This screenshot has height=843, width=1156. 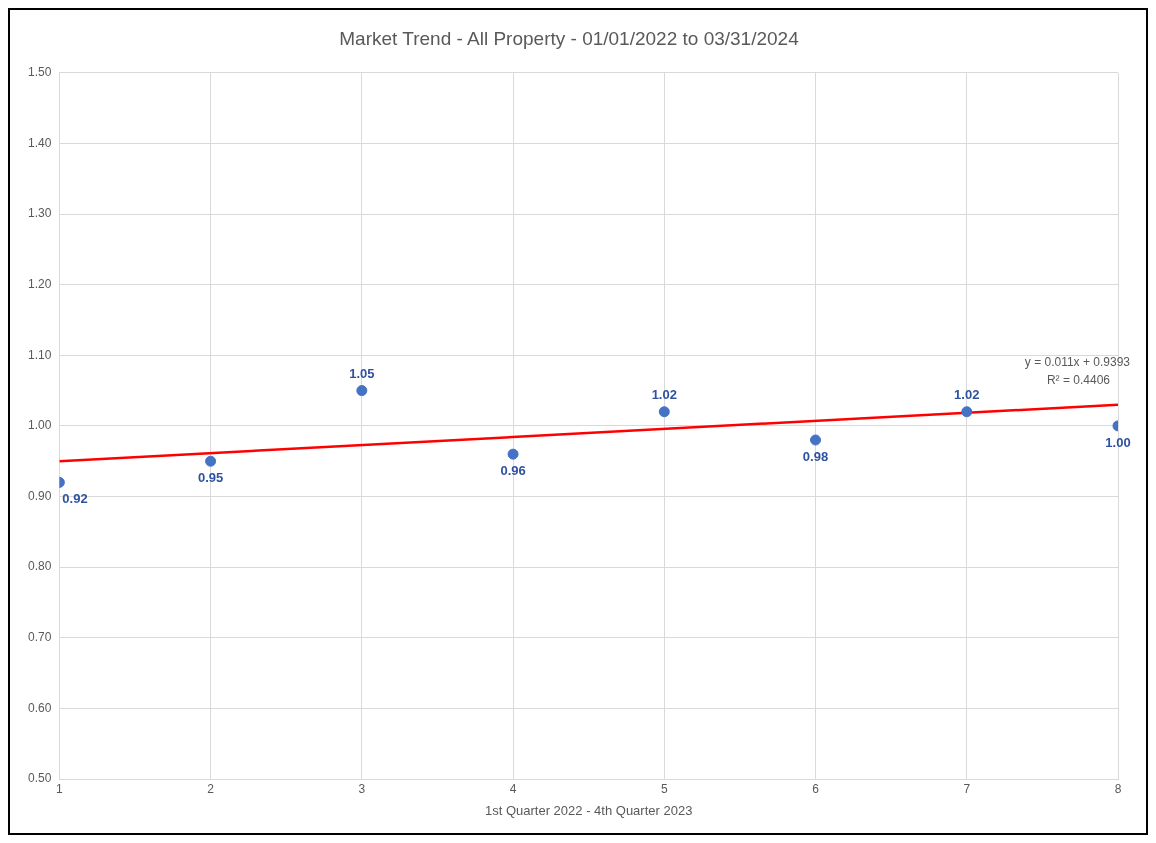 What do you see at coordinates (816, 788) in the screenshot?
I see `x-tick-label: 6` at bounding box center [816, 788].